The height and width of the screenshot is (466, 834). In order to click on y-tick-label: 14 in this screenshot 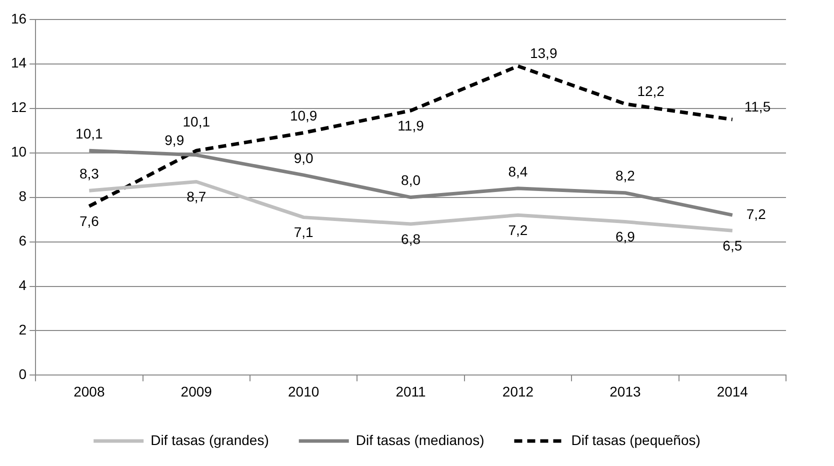, I will do `click(18, 62)`.